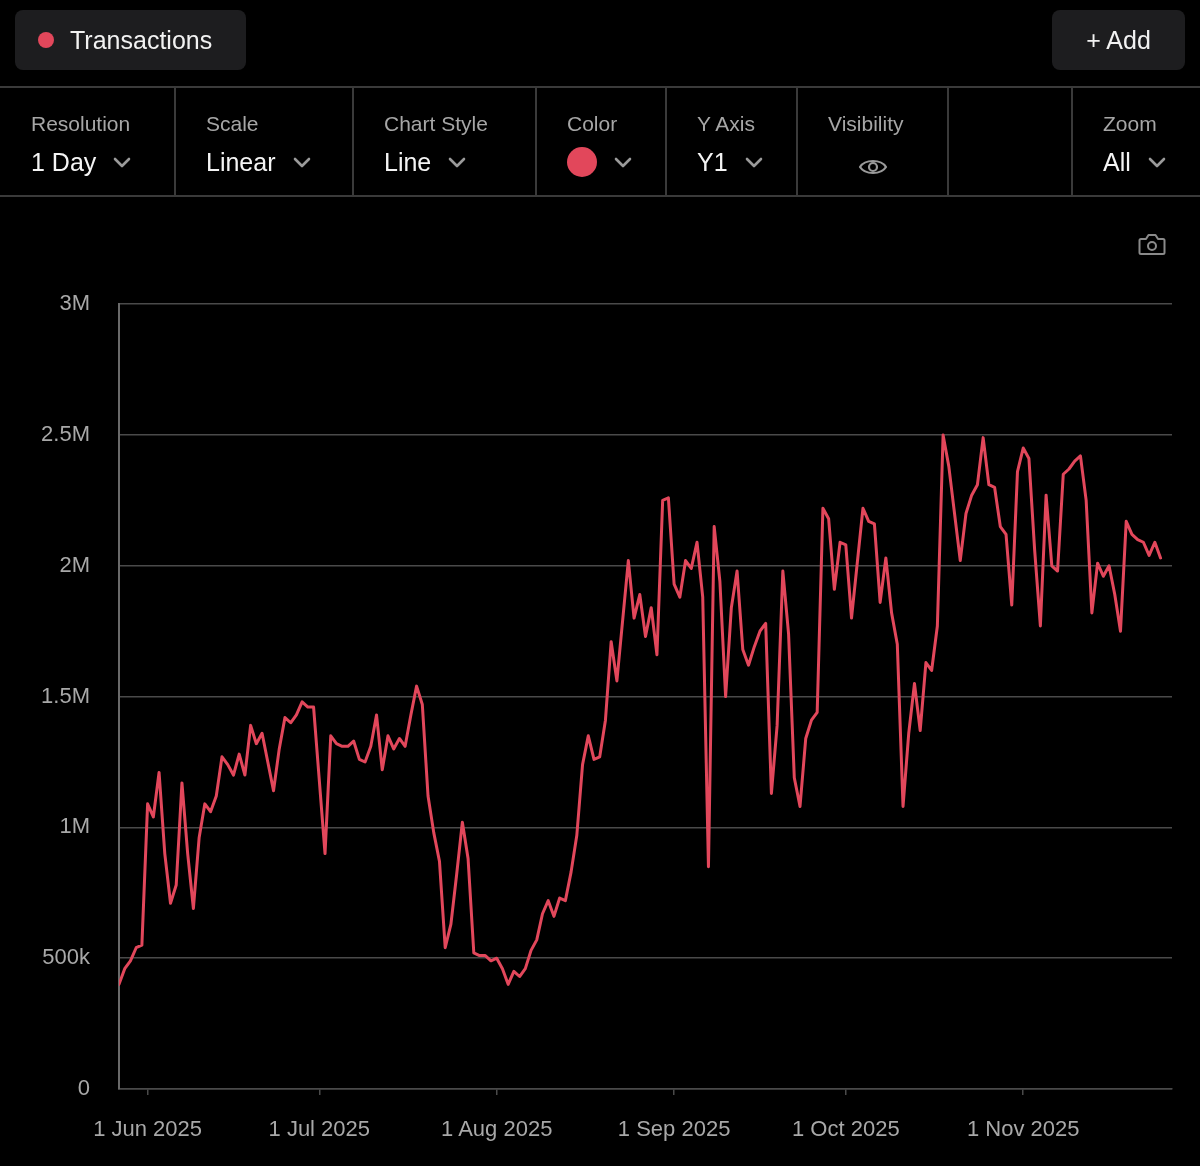  What do you see at coordinates (83, 1088) in the screenshot?
I see `y-tick-label: 0` at bounding box center [83, 1088].